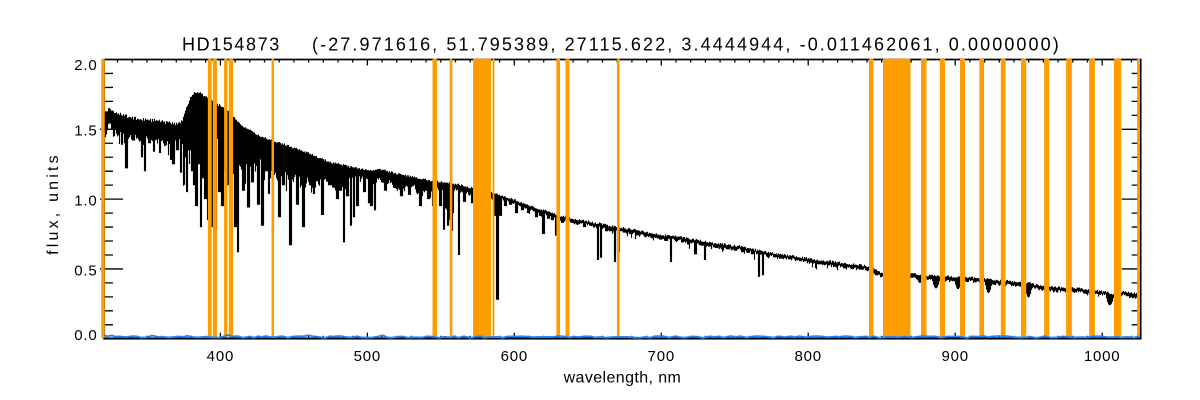 The width and height of the screenshot is (1200, 400). I want to click on svg-text: 1000, so click(1102, 356).